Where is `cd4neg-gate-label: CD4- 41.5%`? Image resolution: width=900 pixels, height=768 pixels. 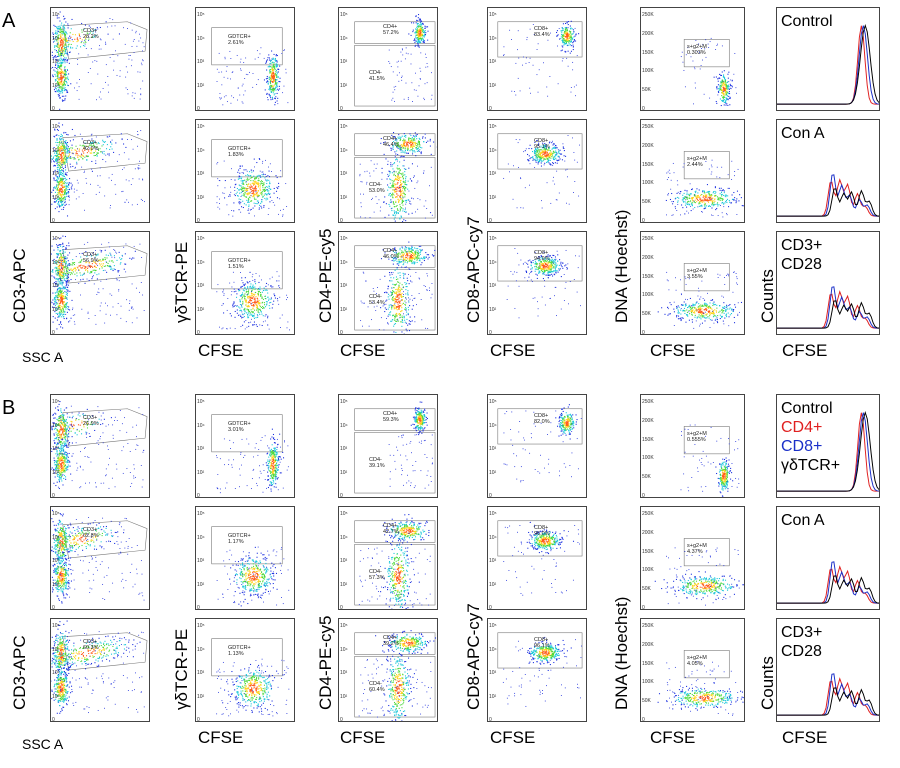 cd4neg-gate-label: CD4- 41.5% is located at coordinates (377, 76).